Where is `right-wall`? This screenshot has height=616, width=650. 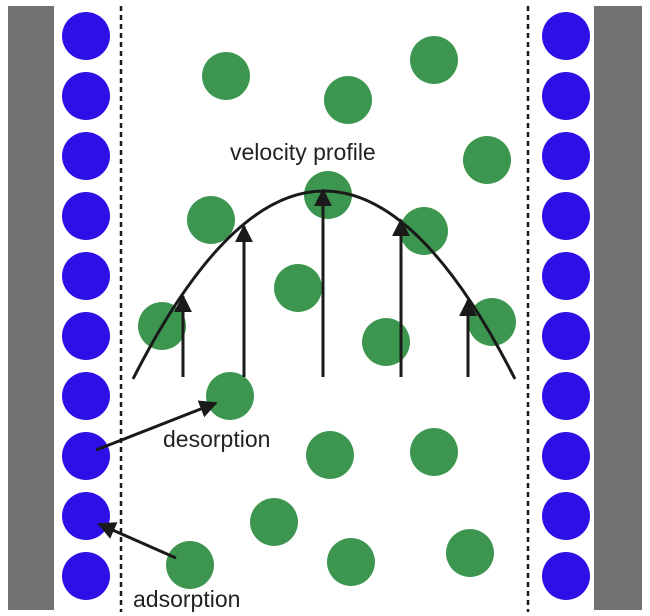 right-wall is located at coordinates (618, 308).